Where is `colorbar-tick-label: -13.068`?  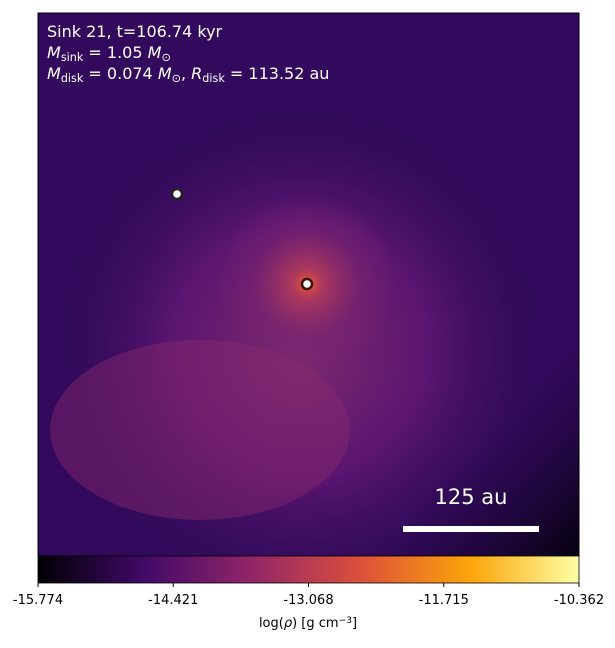 colorbar-tick-label: -13.068 is located at coordinates (308, 600).